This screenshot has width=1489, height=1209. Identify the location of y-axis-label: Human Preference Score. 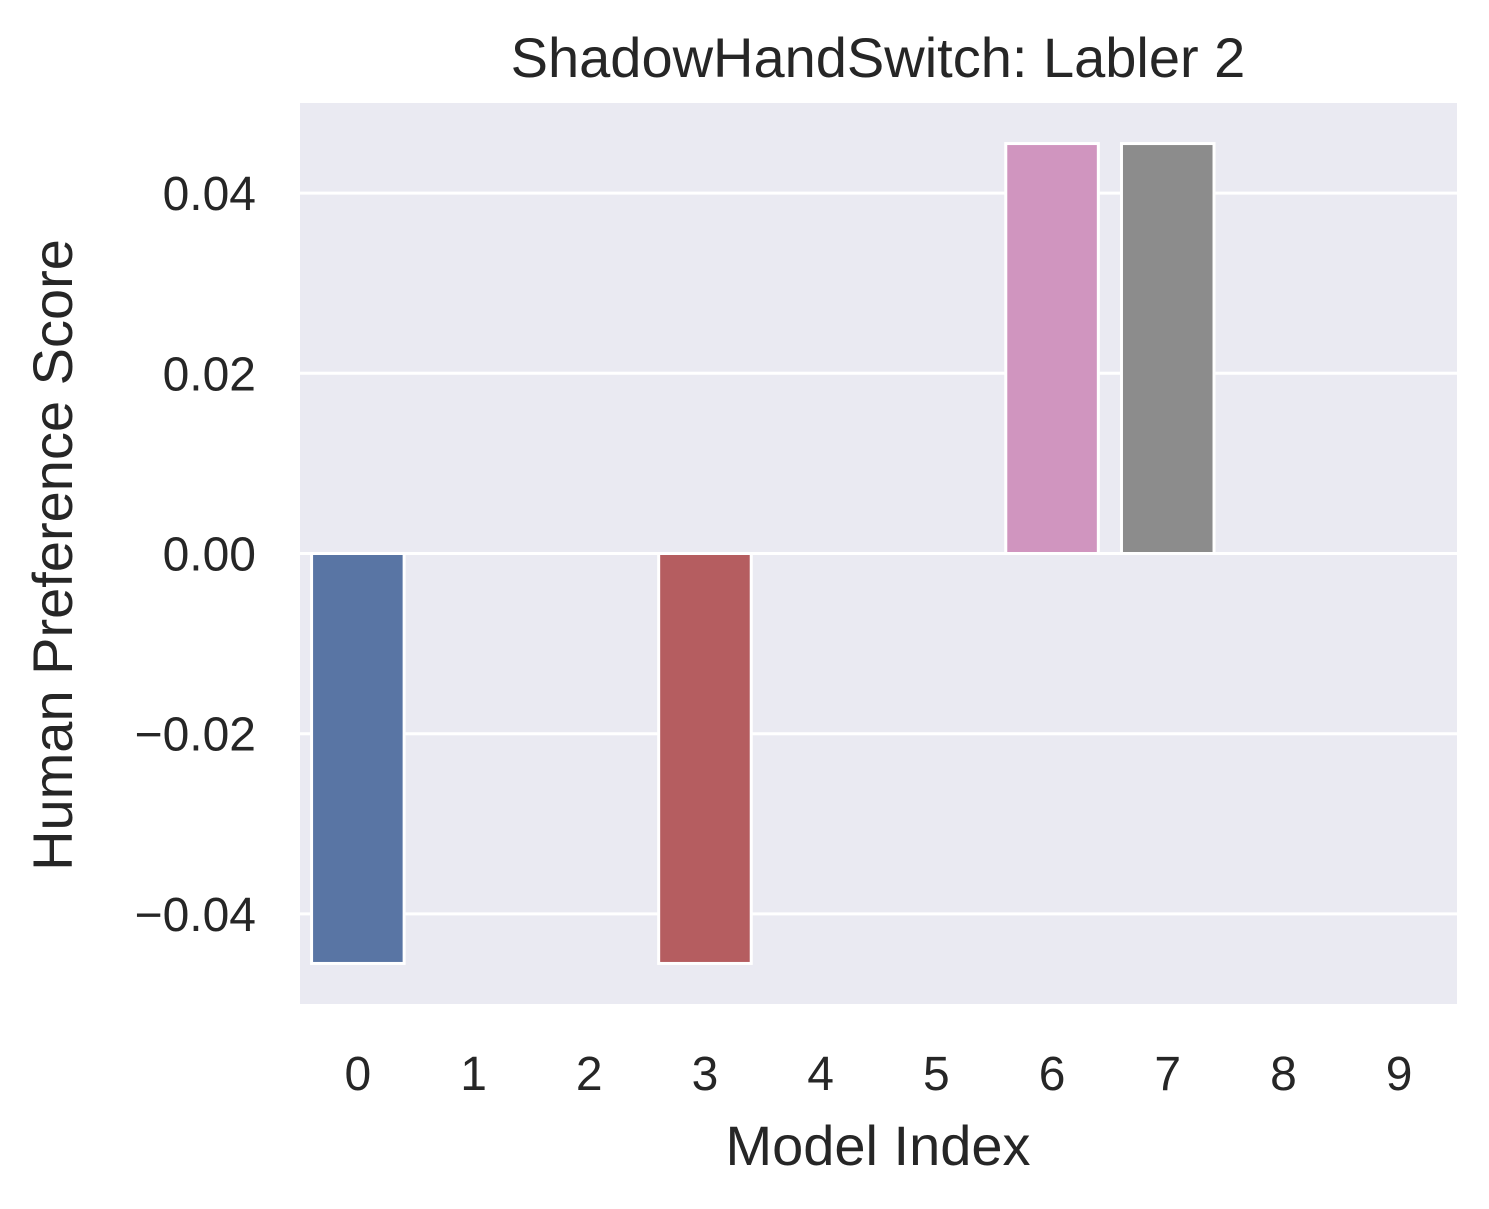
(52, 555).